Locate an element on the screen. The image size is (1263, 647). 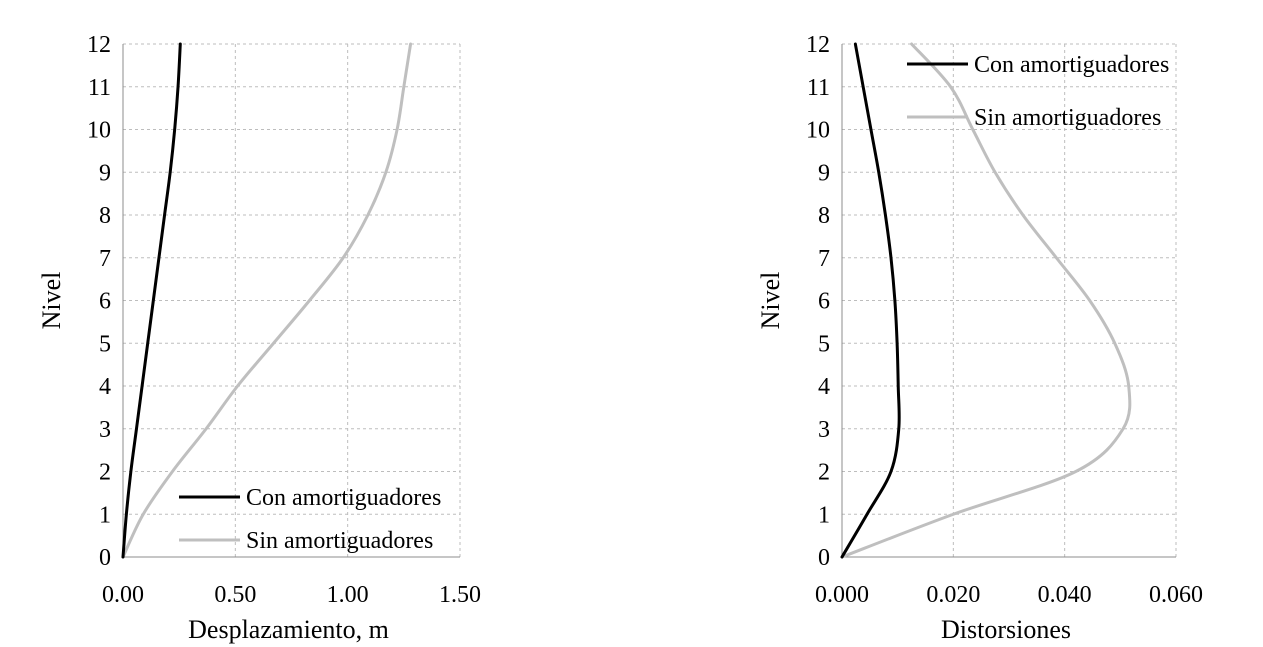
x-axis-label: Distorsiones is located at coordinates (1006, 629).